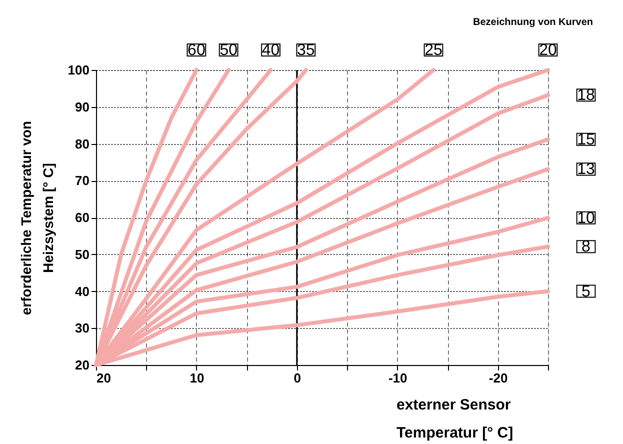 The width and height of the screenshot is (623, 444). Describe the element at coordinates (82, 291) in the screenshot. I see `y-tick-label: 40` at that location.